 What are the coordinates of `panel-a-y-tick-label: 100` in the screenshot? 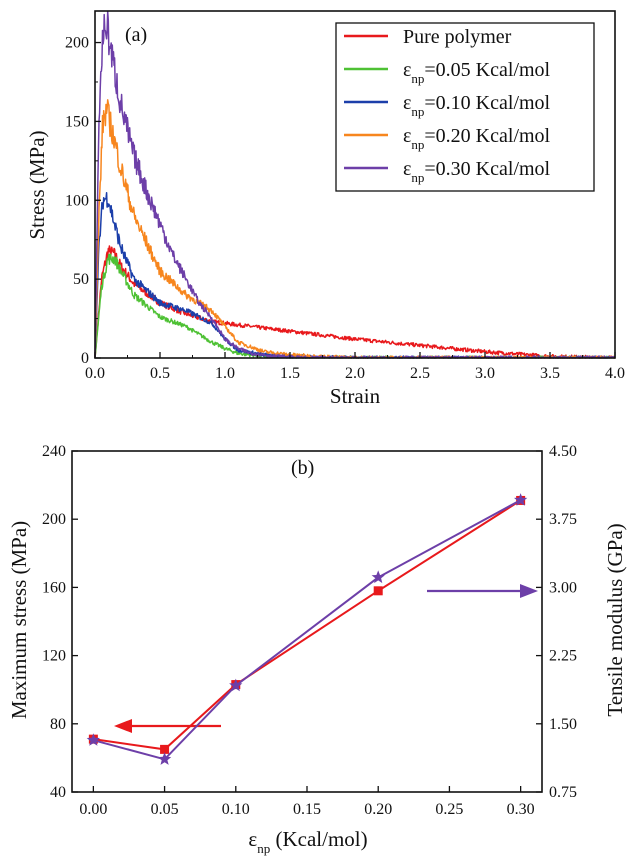 It's located at (77, 200).